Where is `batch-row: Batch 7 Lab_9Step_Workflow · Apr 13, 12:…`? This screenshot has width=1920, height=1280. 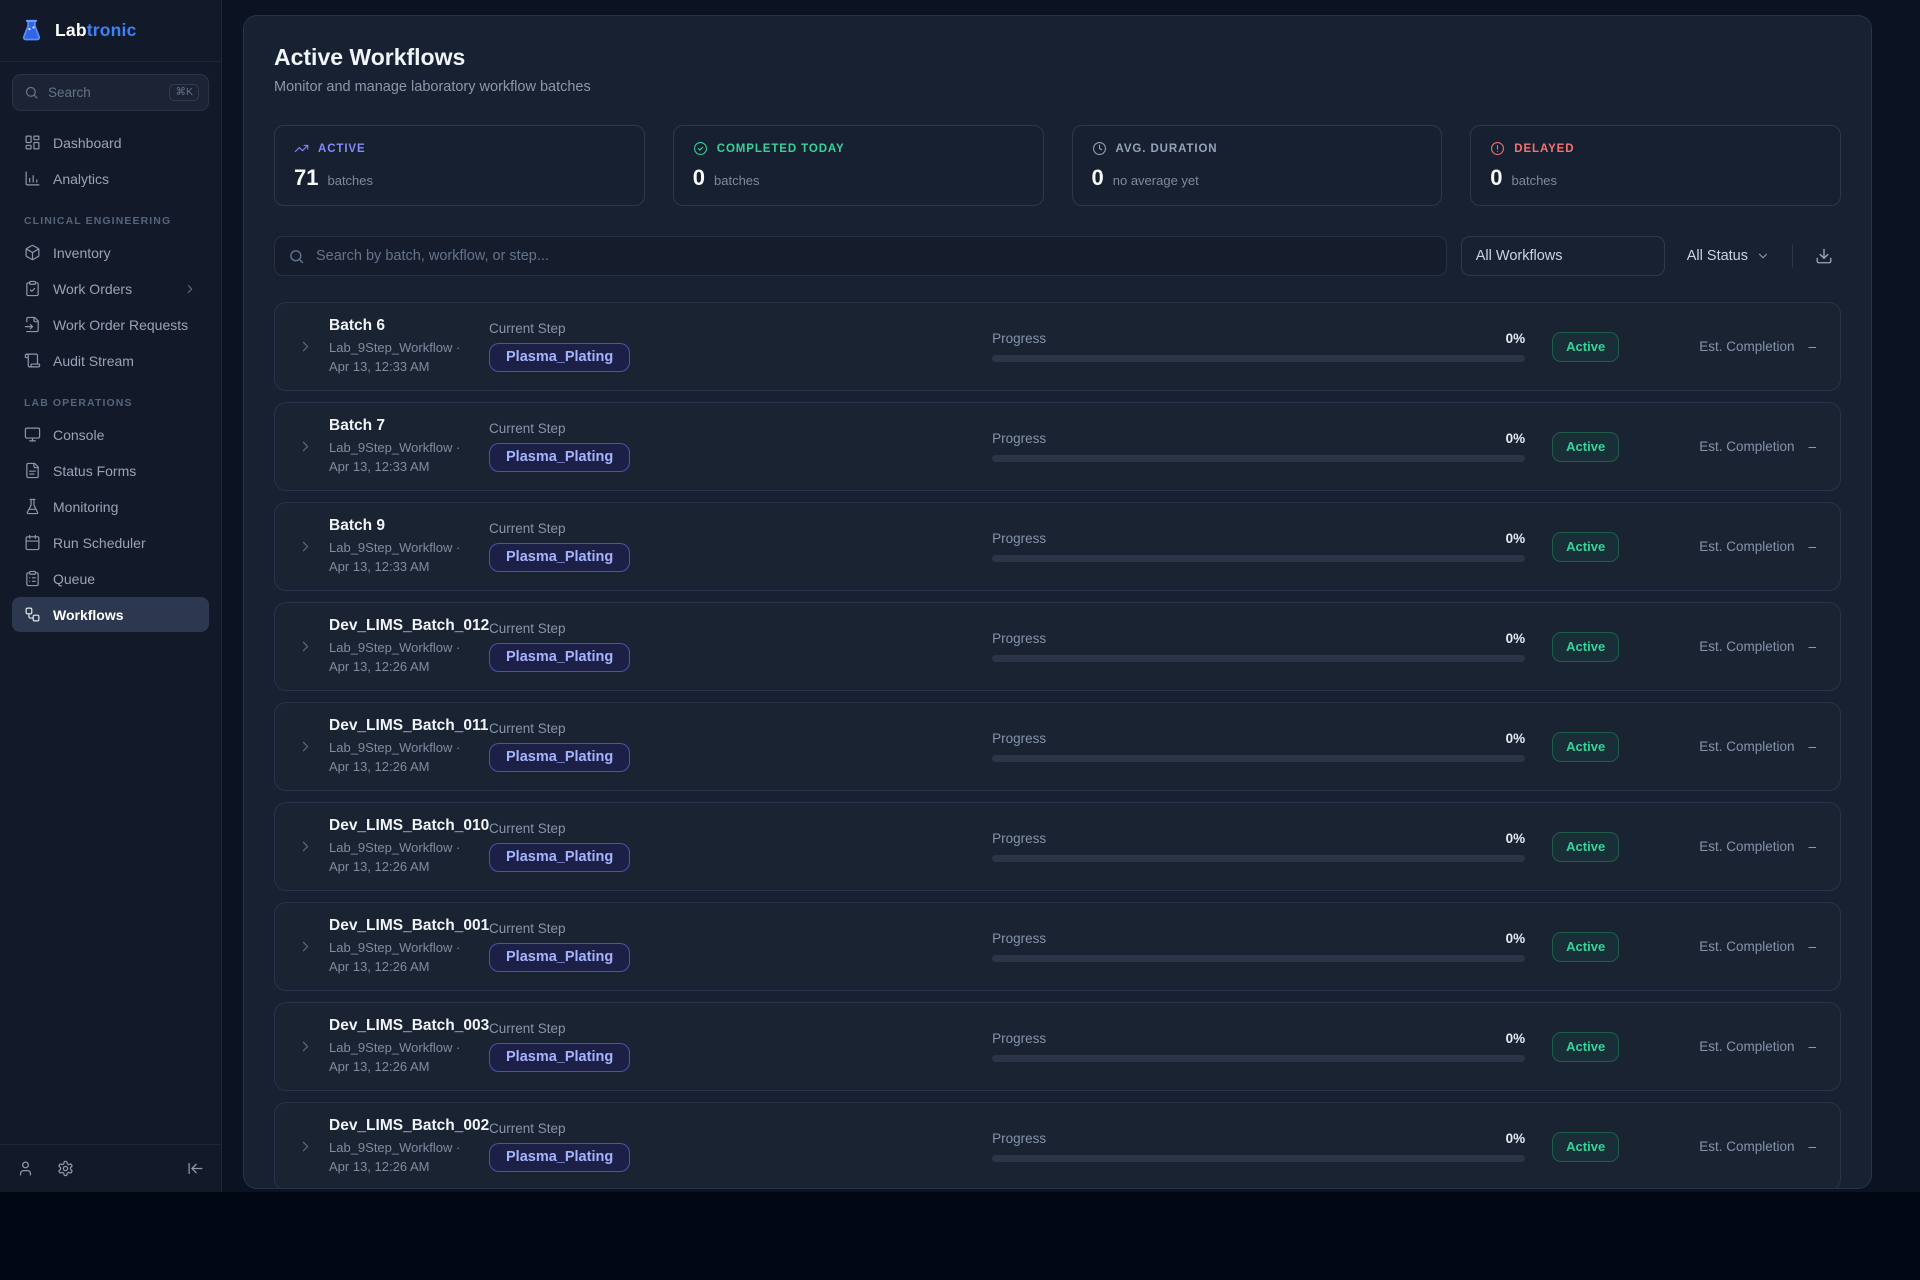
batch-row: Batch 7 Lab_9Step_Workflow · Apr 13, 12:… is located at coordinates (1057, 446).